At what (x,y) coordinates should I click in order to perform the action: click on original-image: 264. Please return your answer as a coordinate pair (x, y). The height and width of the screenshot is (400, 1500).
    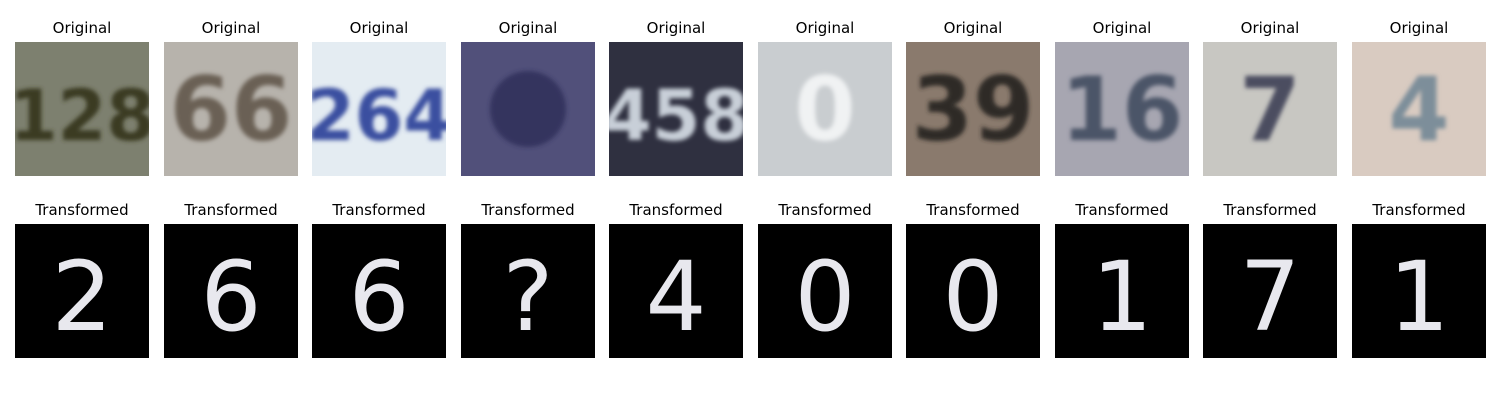
    Looking at the image, I should click on (379, 109).